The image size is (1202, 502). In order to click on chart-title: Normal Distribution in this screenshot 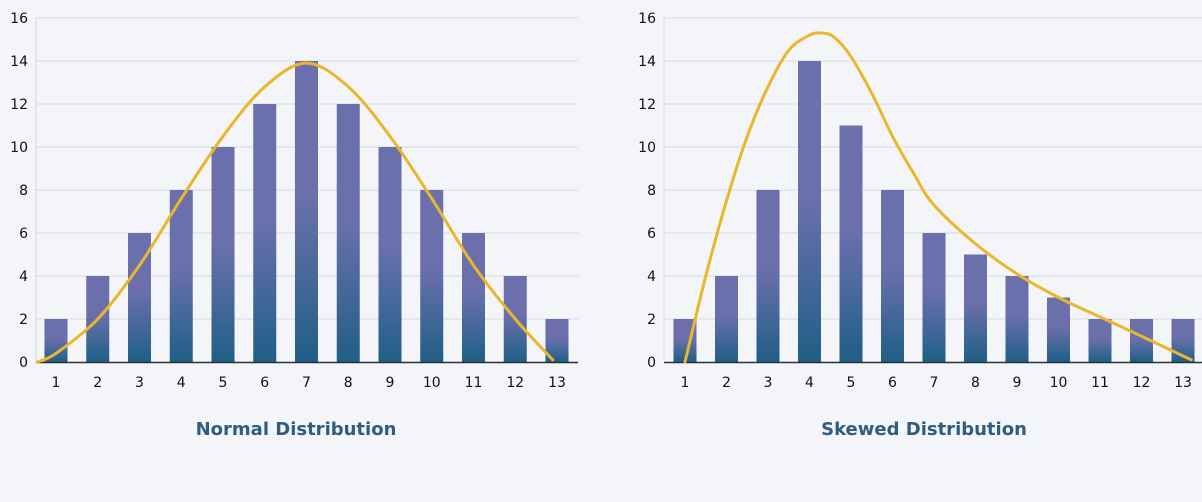, I will do `click(296, 429)`.